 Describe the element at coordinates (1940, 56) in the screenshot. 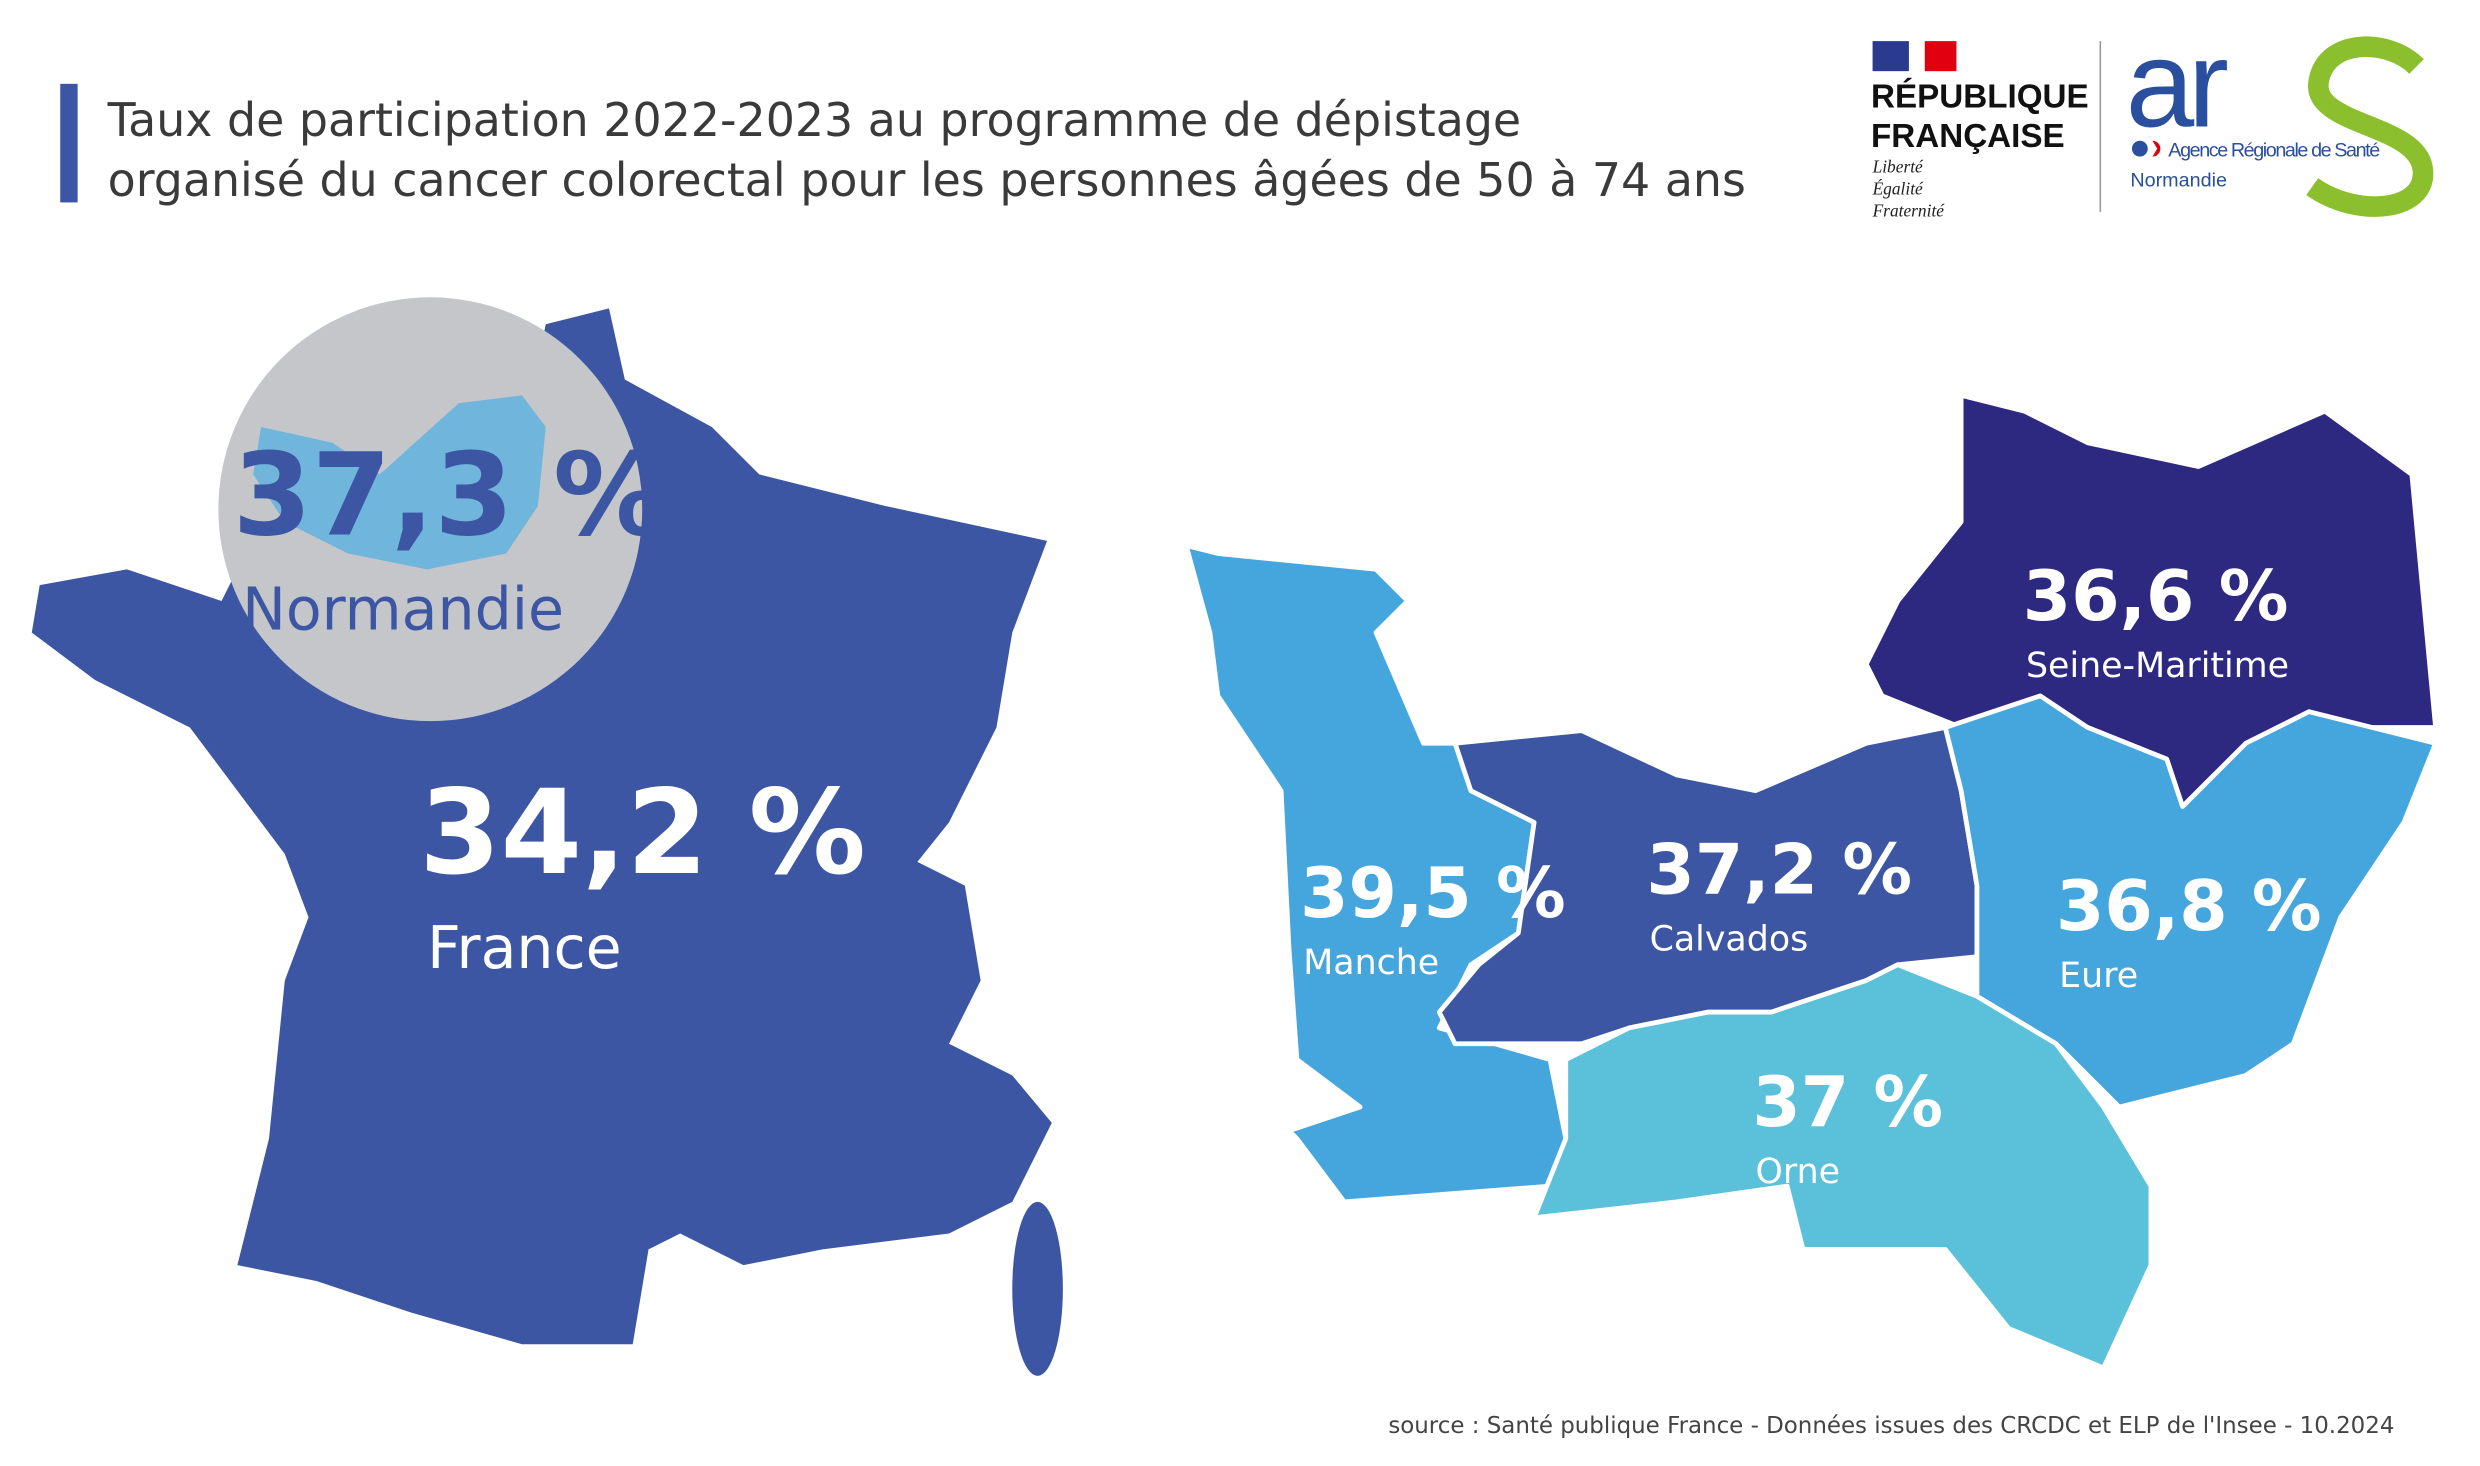

I see `flag-red` at that location.